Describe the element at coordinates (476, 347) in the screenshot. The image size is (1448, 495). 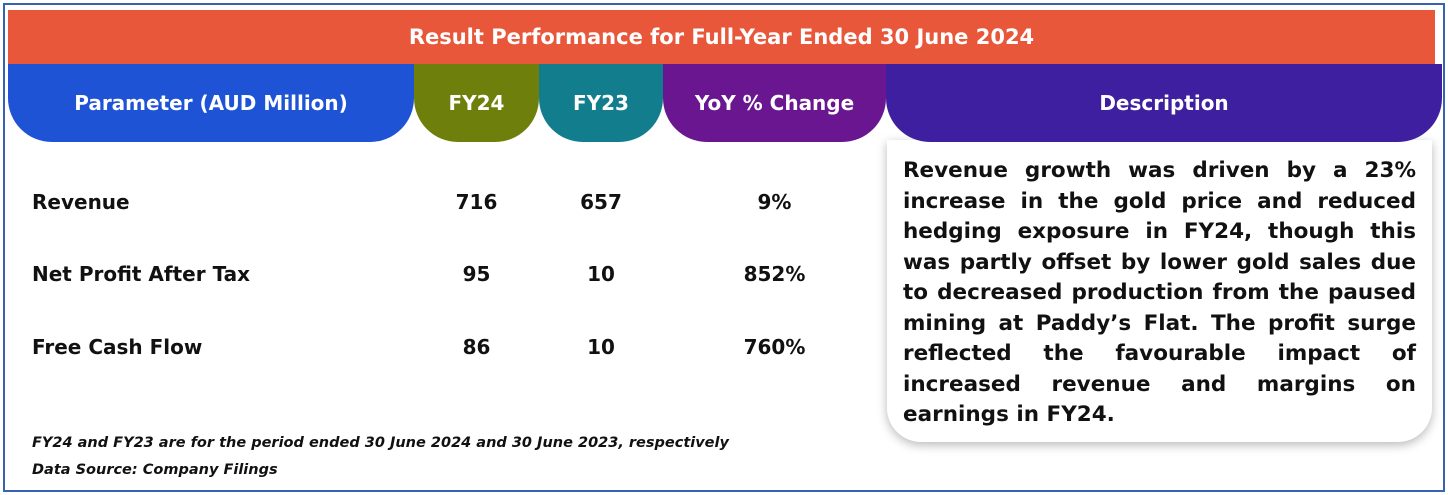
I see `row-fy24-value: 86` at that location.